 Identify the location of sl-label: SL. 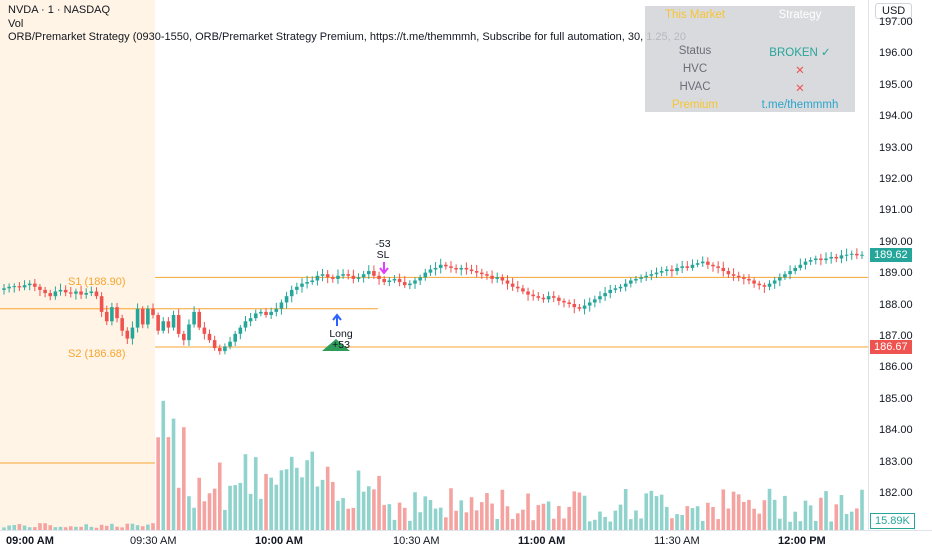
(383, 255).